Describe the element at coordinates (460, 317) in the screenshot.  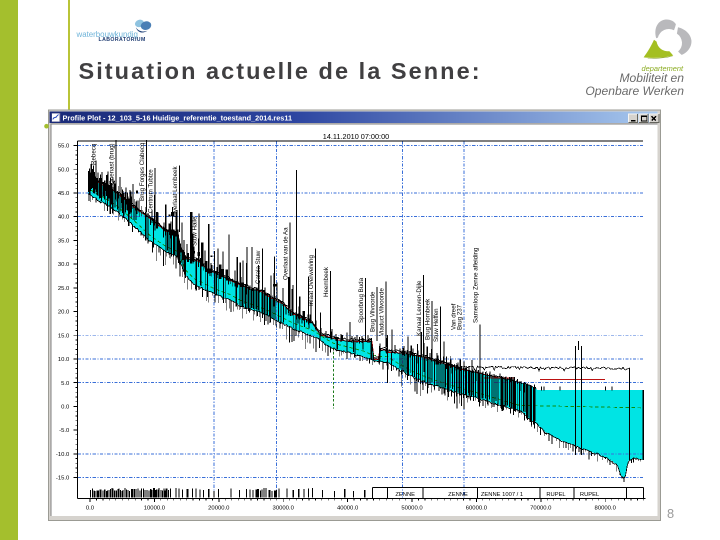
I see `svg-text: Brug 237` at that location.